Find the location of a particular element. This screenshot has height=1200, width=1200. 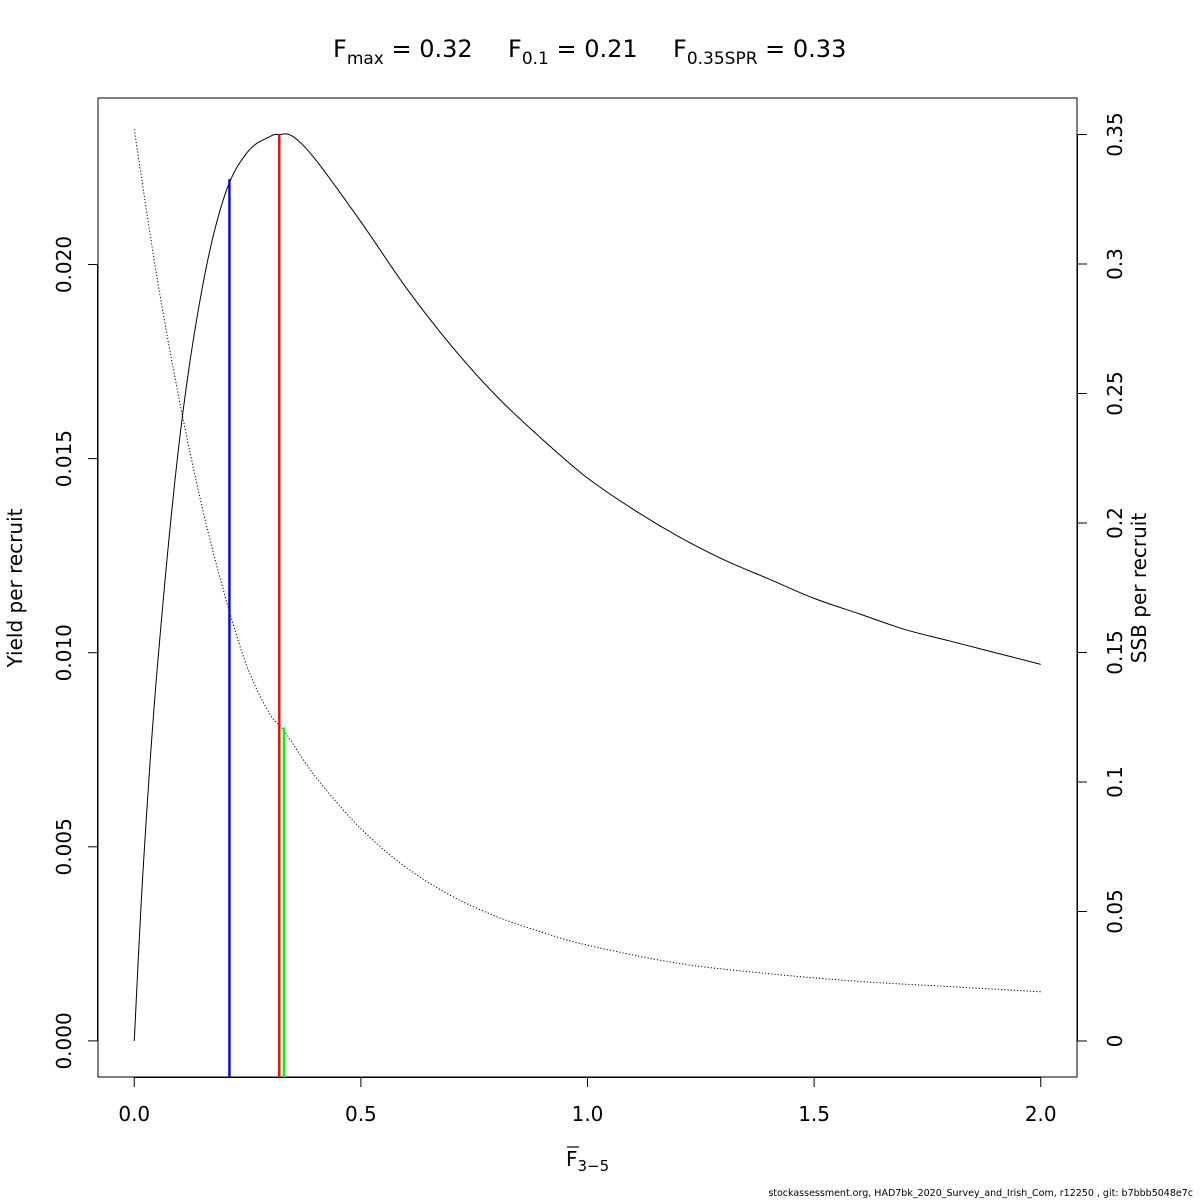

title-fmax-sub: max is located at coordinates (365, 59).